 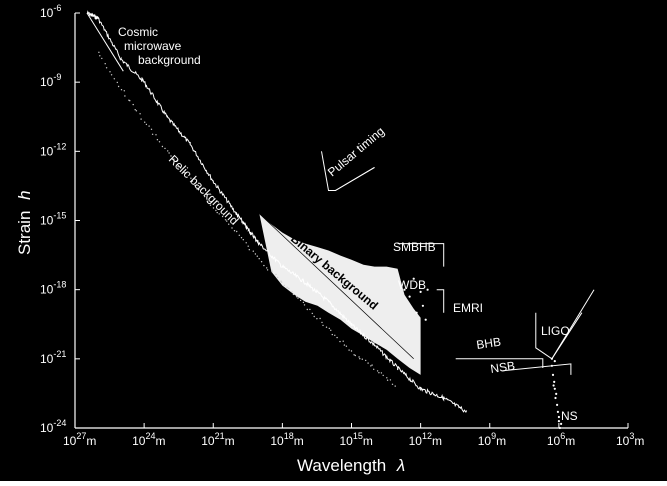 What do you see at coordinates (50, 80) in the screenshot?
I see `y-tick-label: 10-9` at bounding box center [50, 80].